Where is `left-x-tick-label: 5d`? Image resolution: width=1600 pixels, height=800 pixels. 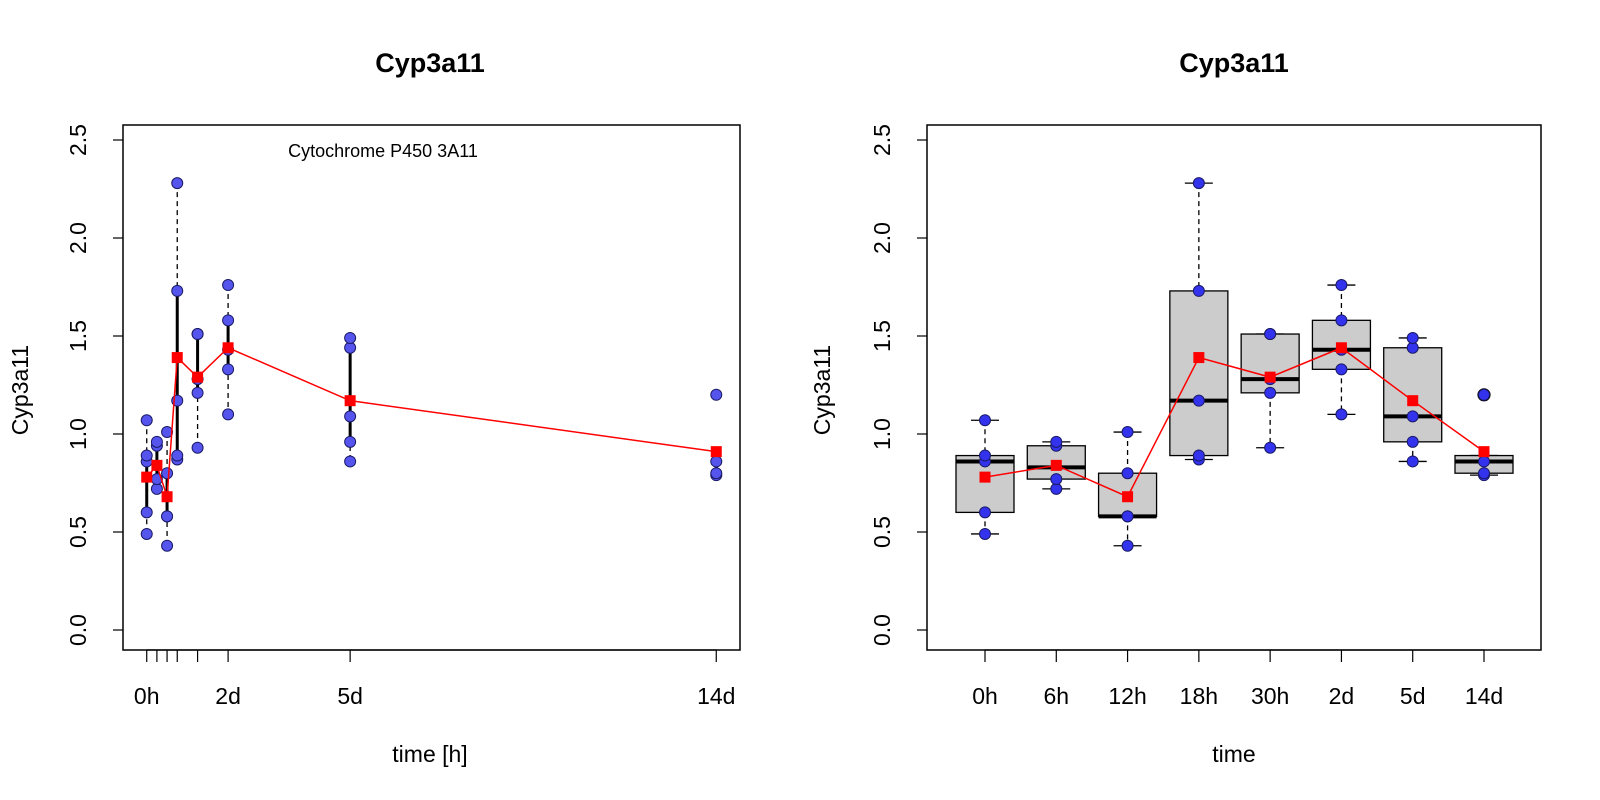
left-x-tick-label: 5d is located at coordinates (350, 696).